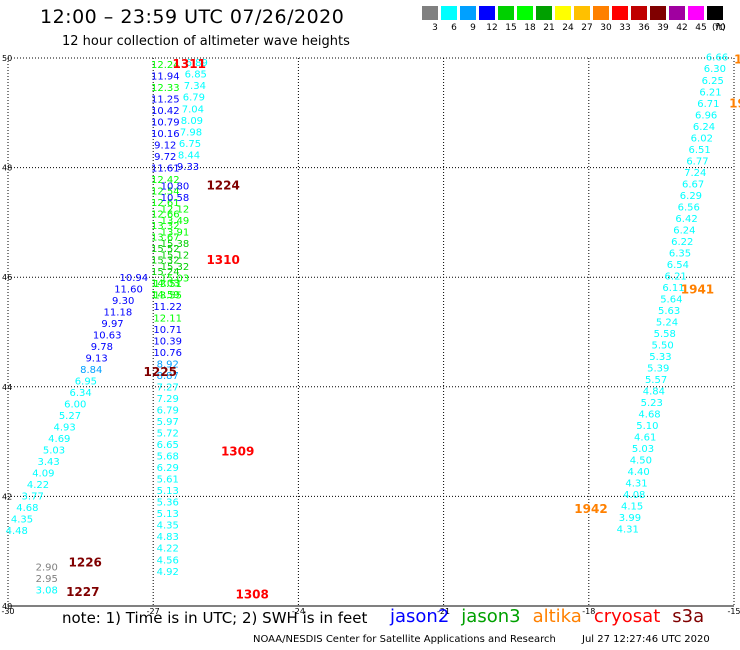 This screenshot has width=740, height=650. Describe the element at coordinates (165, 203) in the screenshot. I see `wave-height-value: 12.61` at that location.